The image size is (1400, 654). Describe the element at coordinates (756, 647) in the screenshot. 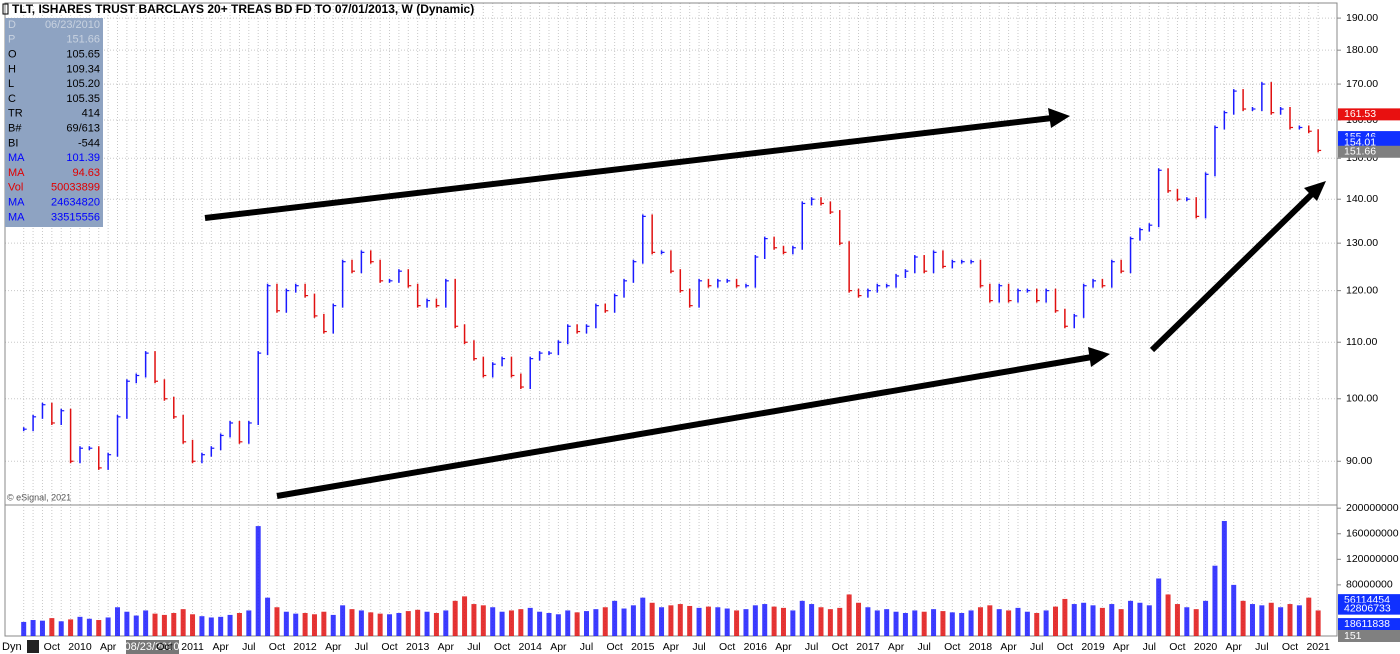

I see `x-tick-label: 2016` at that location.